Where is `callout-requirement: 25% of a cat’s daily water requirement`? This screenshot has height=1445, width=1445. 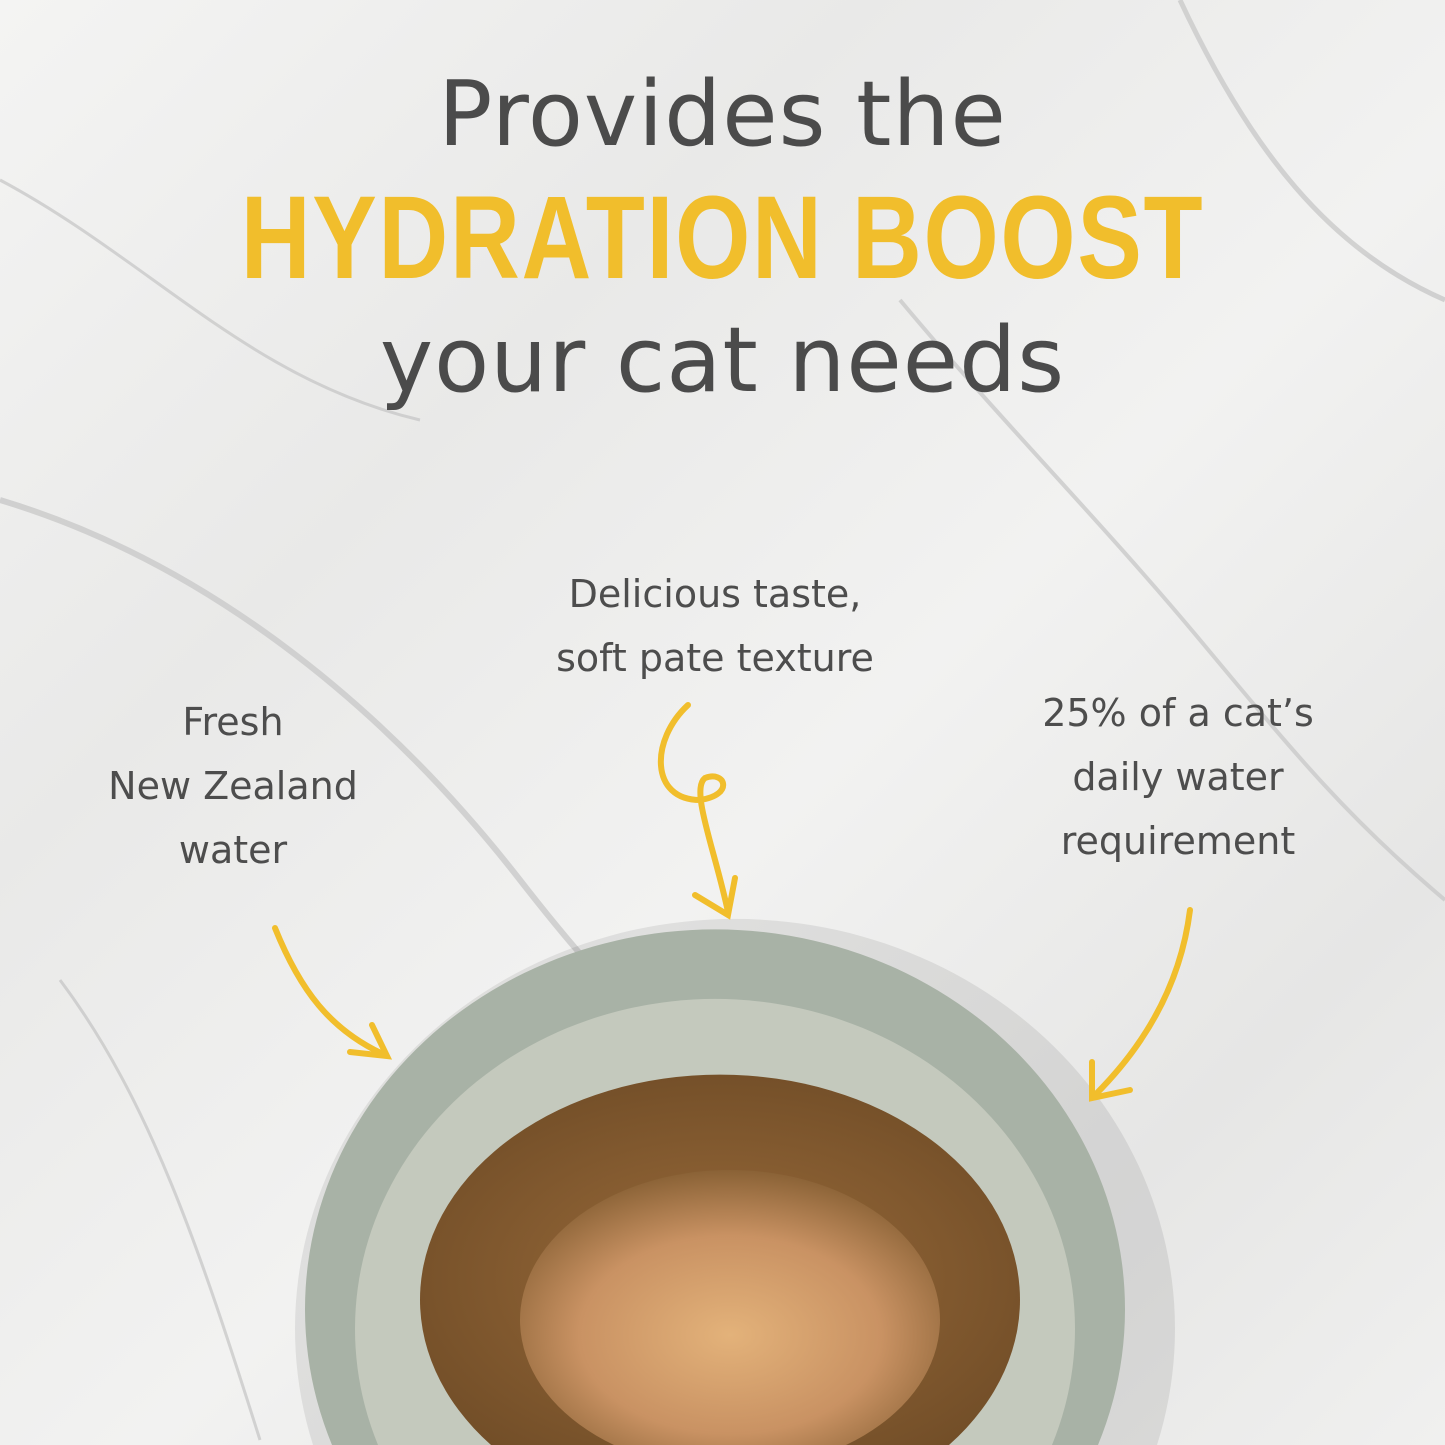
callout-requirement: 25% of a cat’s daily water requirement is located at coordinates (1178, 777).